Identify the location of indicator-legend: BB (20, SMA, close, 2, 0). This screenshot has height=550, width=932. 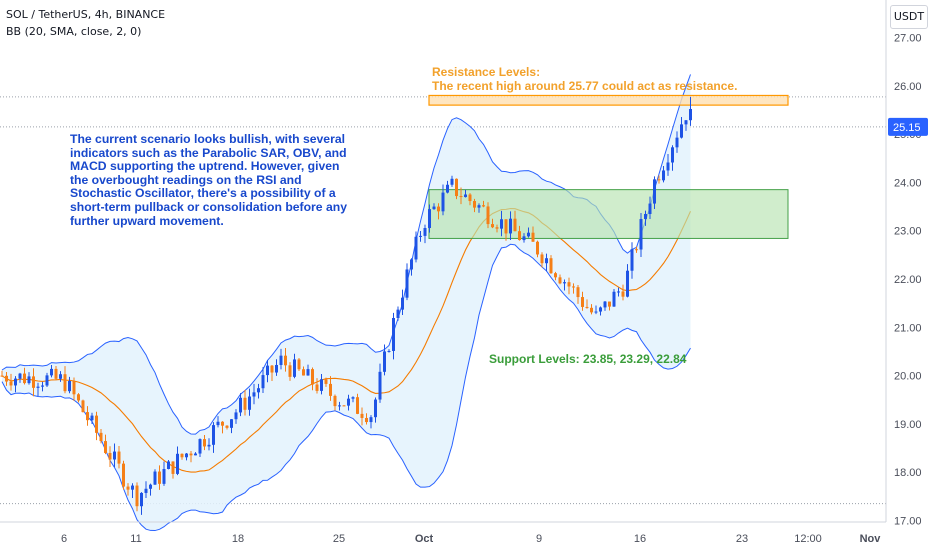
(74, 31).